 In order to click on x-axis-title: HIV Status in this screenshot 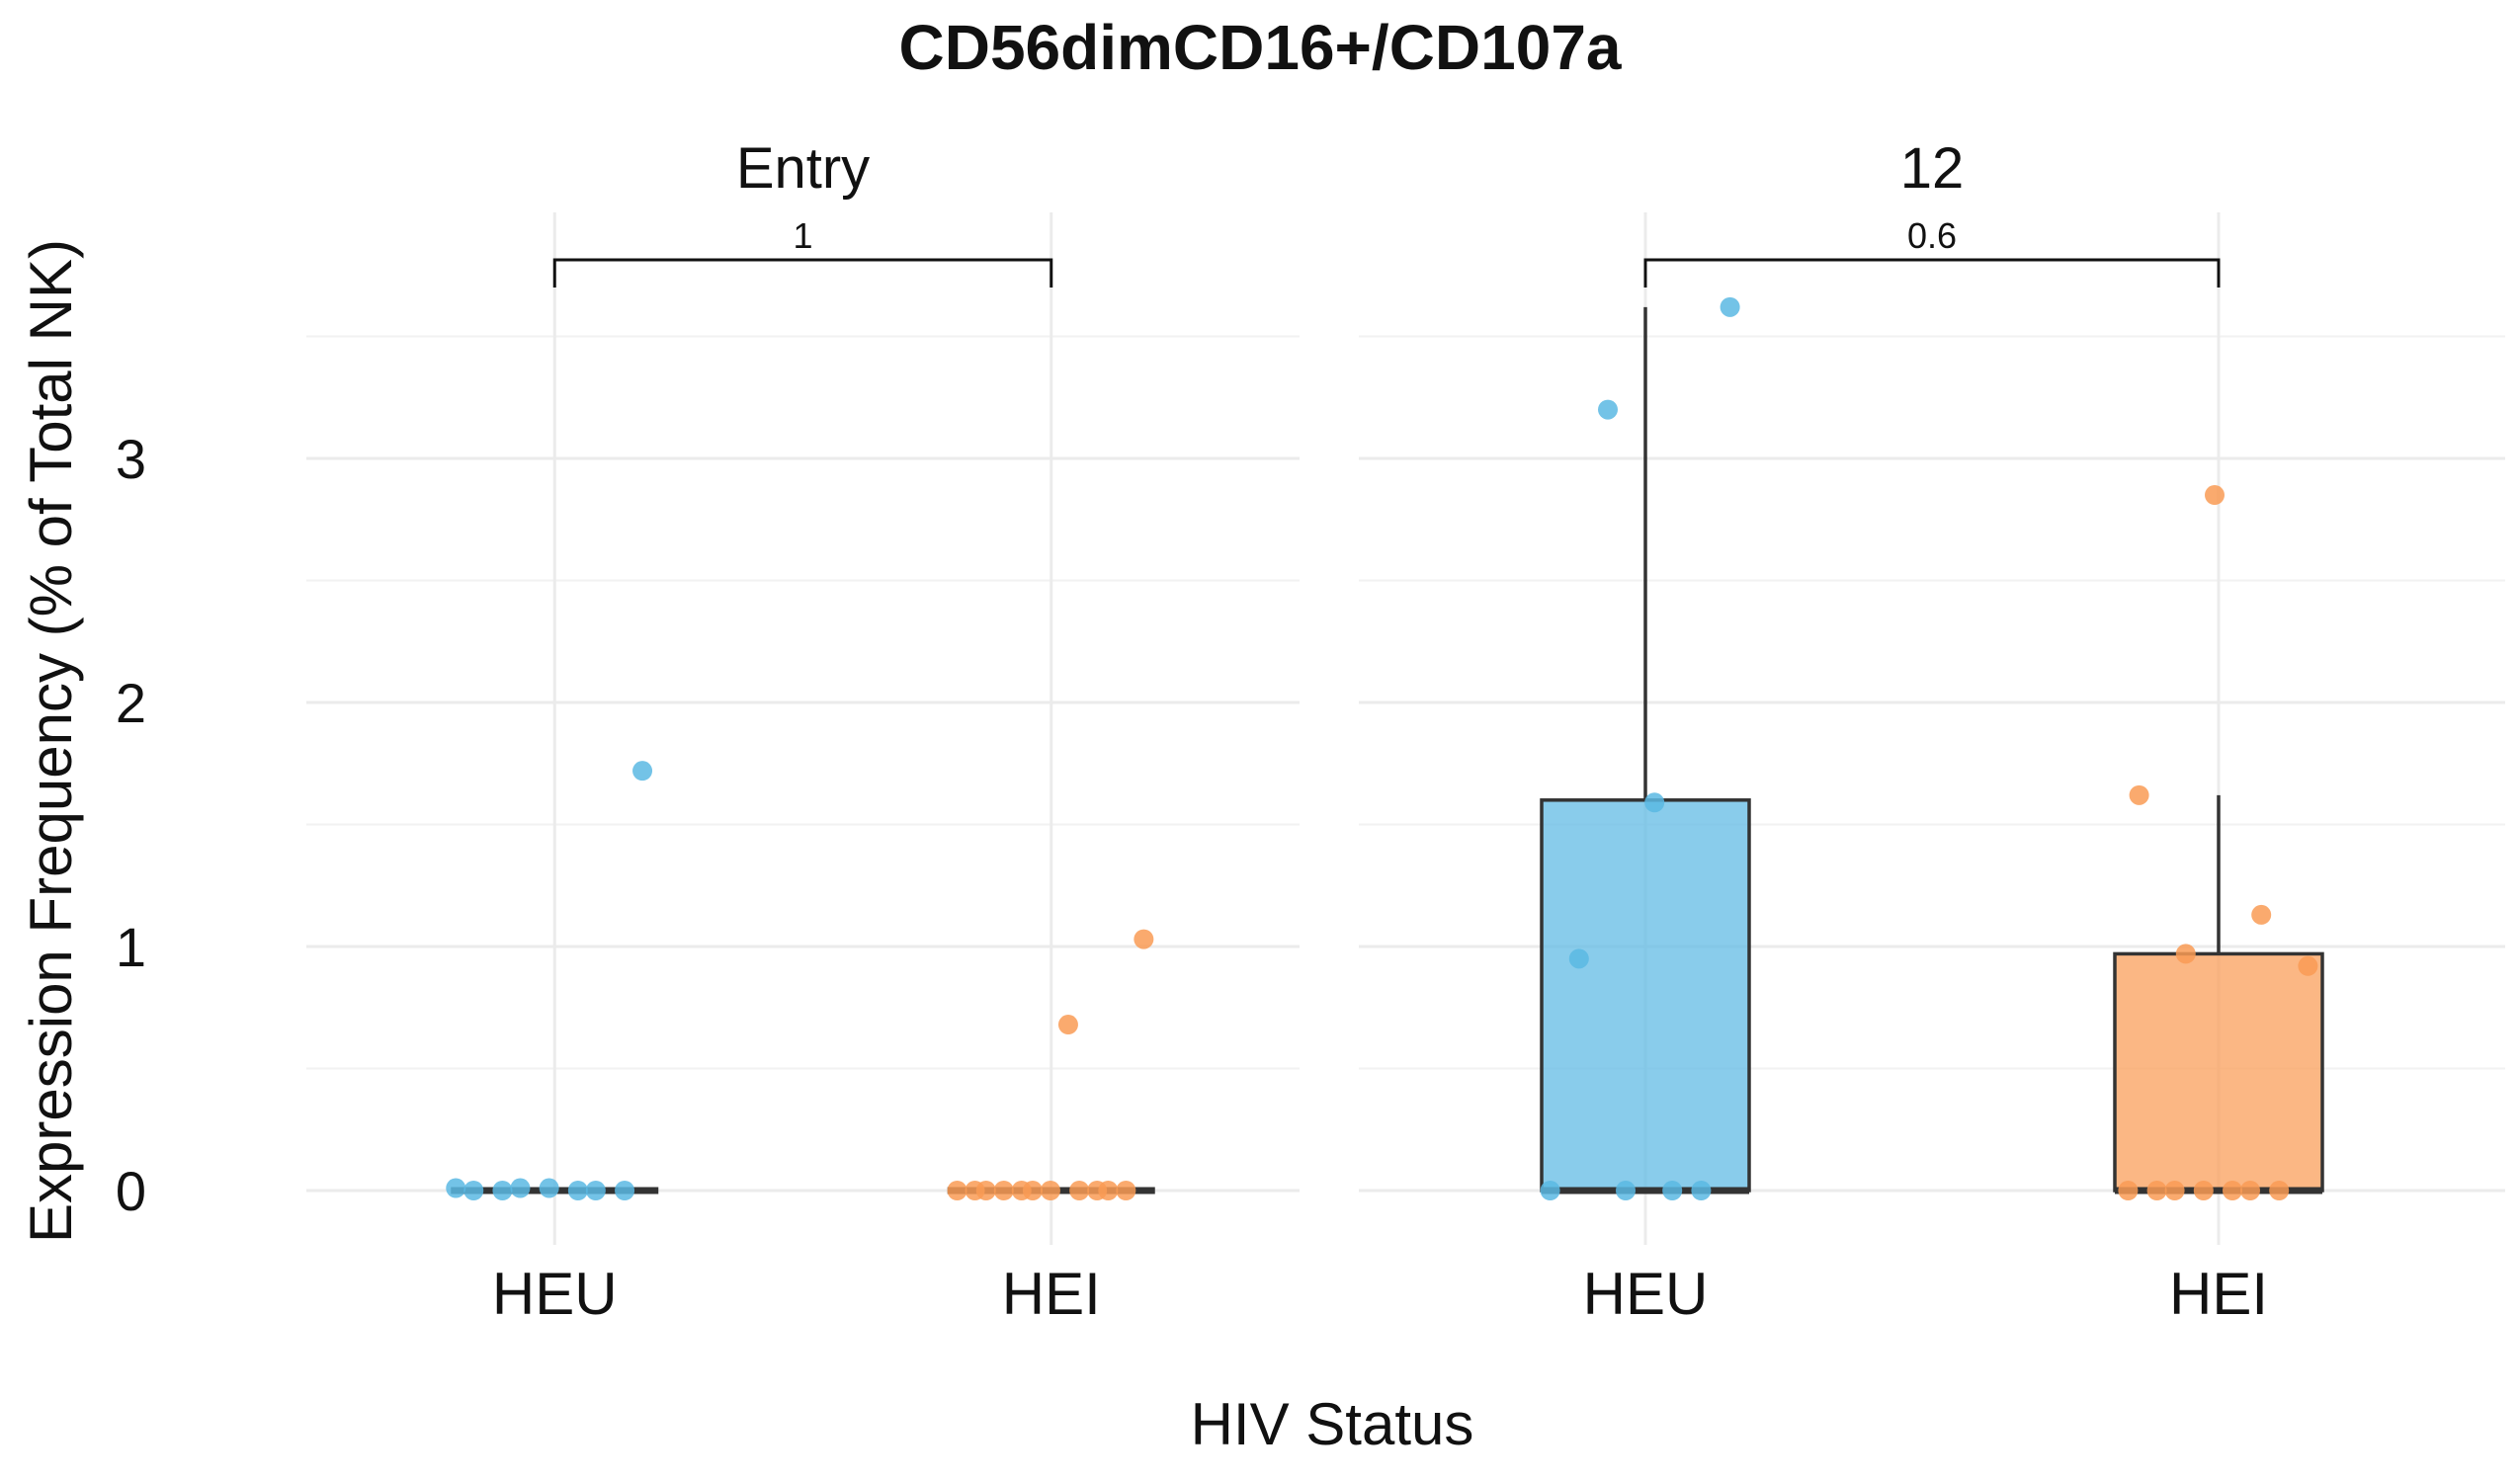, I will do `click(1332, 1424)`.